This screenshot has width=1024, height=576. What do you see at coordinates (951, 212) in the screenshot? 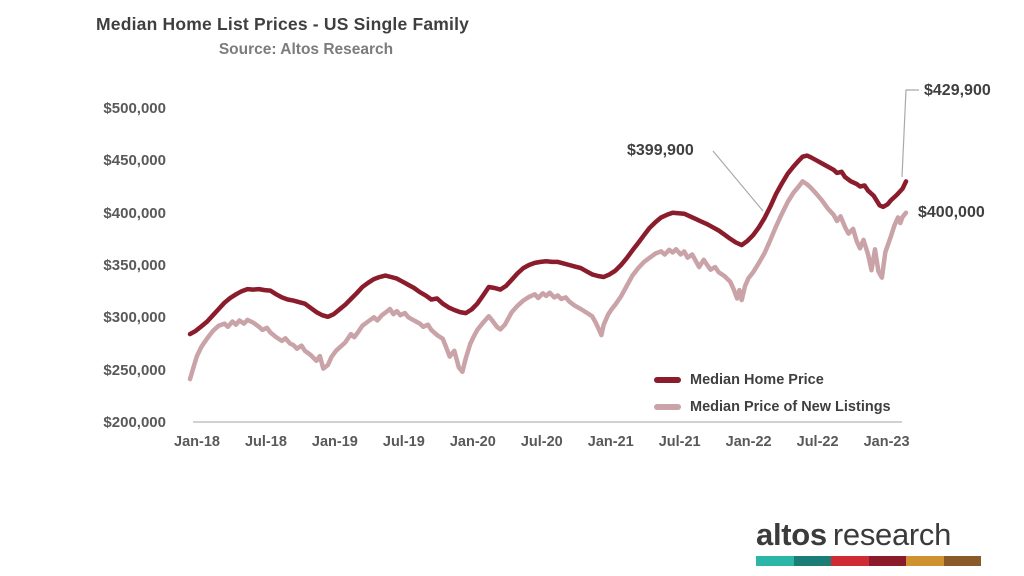
I see `annotation-latest-new-listing-price: $400,000` at bounding box center [951, 212].